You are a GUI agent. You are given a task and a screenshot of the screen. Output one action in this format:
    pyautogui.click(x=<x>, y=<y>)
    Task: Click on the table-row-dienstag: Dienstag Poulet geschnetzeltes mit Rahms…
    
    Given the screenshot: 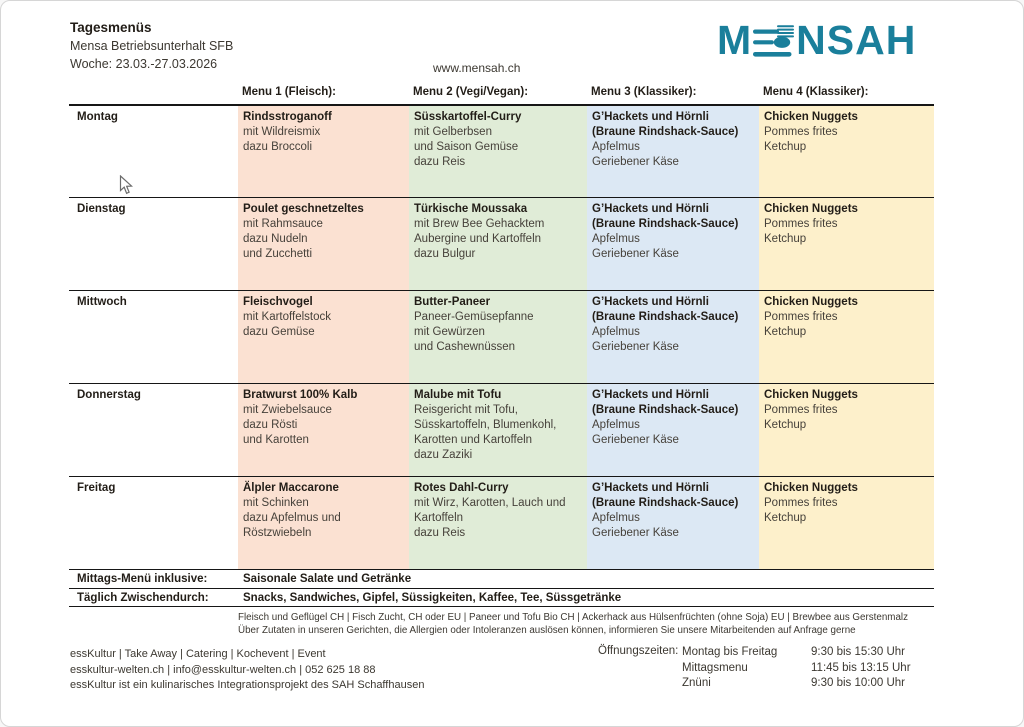 What is the action you would take?
    pyautogui.click(x=501, y=243)
    